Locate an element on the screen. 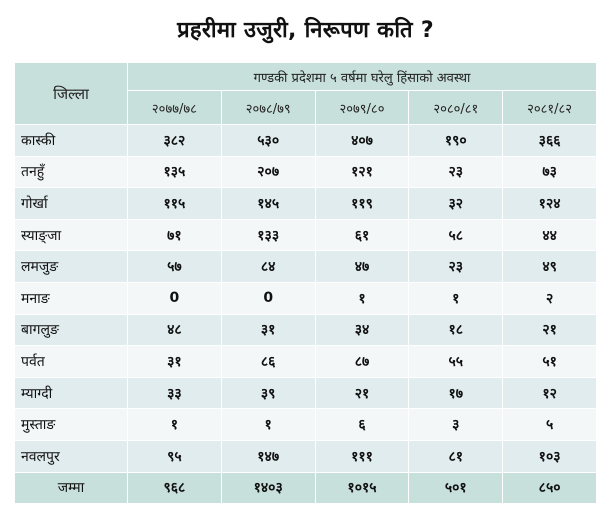 The width and height of the screenshot is (611, 523). column-header-row: २०७७/७८ २०७८/७९ २०७९/८० २०८०/८१ २०८१/८२ is located at coordinates (306, 107).